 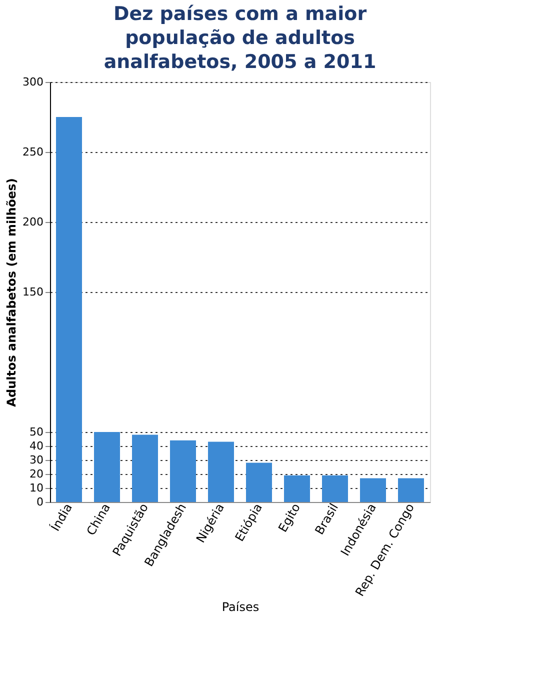 What do you see at coordinates (37, 488) in the screenshot?
I see `y-tick-label: 10` at bounding box center [37, 488].